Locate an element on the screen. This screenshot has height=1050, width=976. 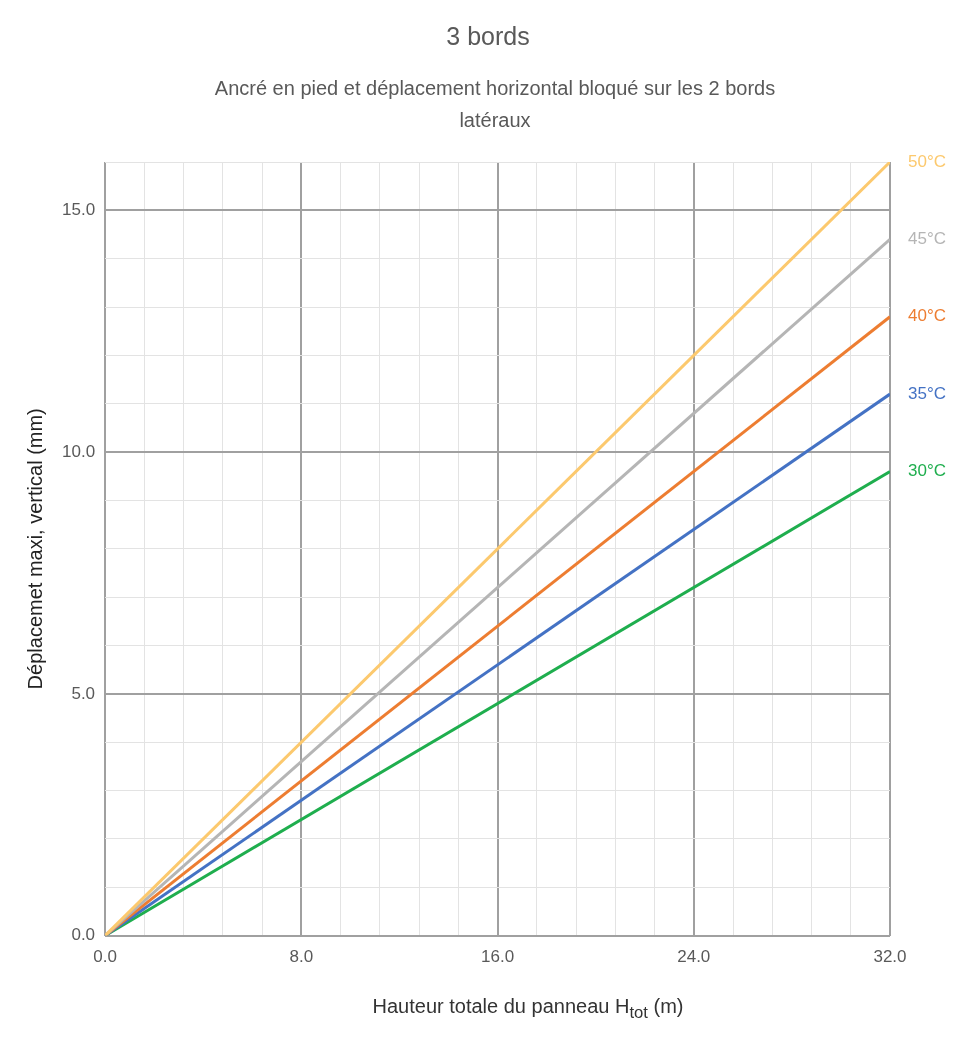
x-tick-label: 0.0 is located at coordinates (105, 957).